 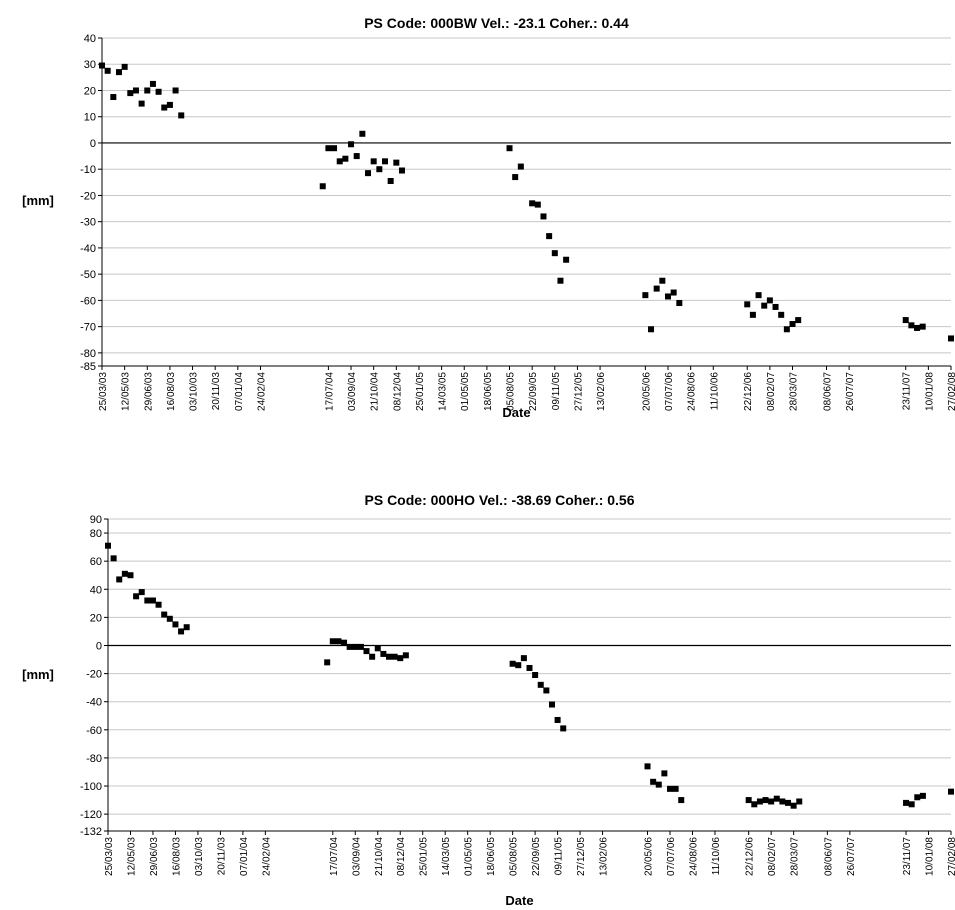 I want to click on x-tick-label: 01/05/05, so click(x=465, y=391).